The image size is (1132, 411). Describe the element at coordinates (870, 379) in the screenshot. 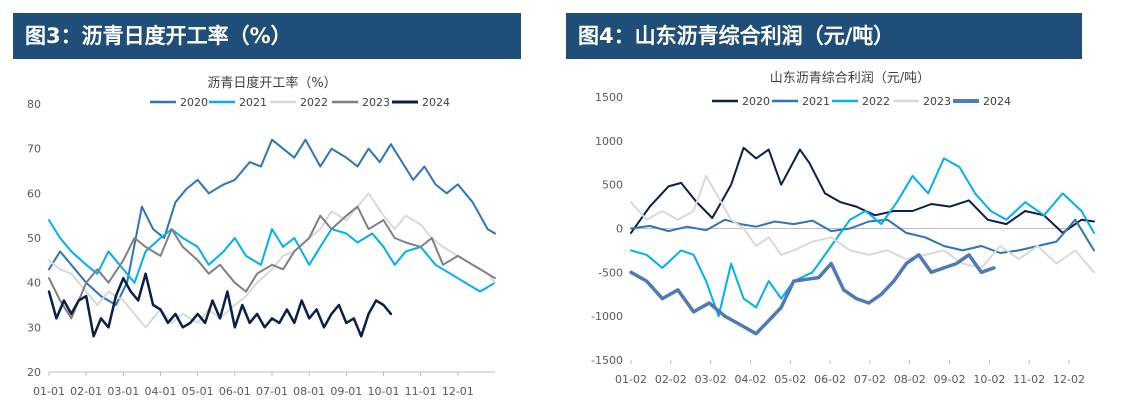

I see `x-tick-label: 07-02` at that location.